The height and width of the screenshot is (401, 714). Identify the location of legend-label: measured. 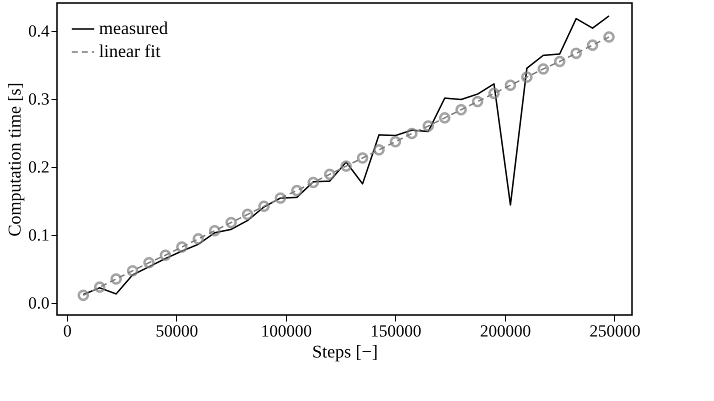
(133, 28).